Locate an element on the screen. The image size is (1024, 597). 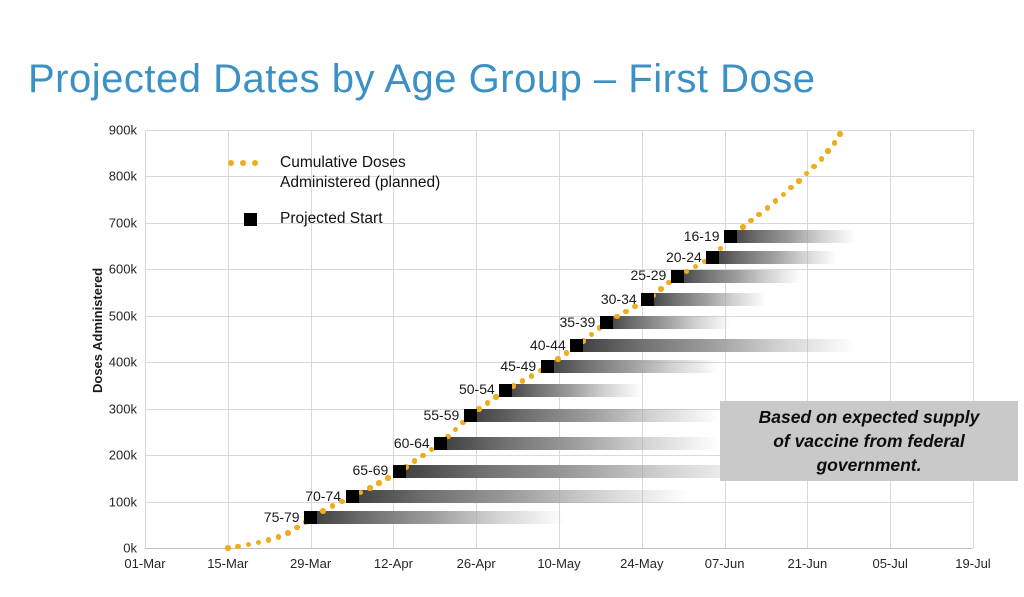
age-group-label: 25-29 is located at coordinates (648, 275).